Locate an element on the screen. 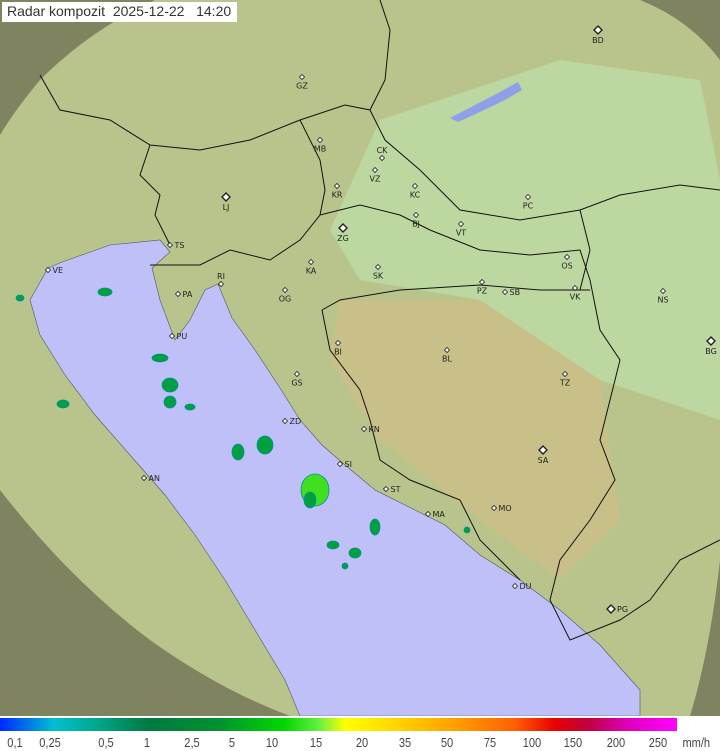 This screenshot has width=720, height=751. city-ve: VE is located at coordinates (53, 270).